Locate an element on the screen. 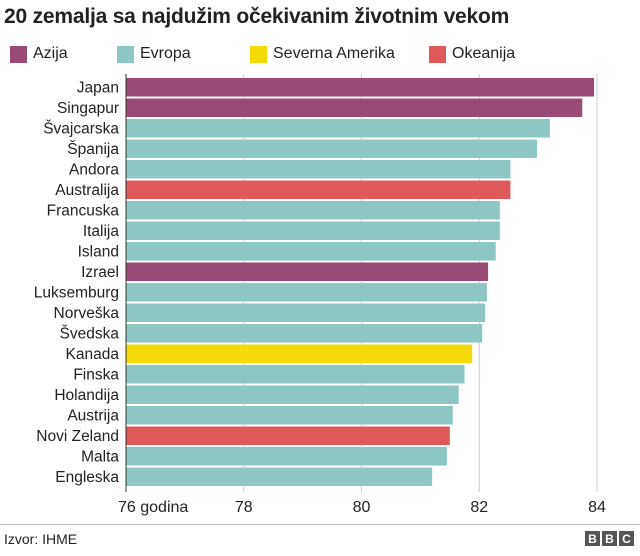  category-label: Novi Zeland is located at coordinates (77, 436).